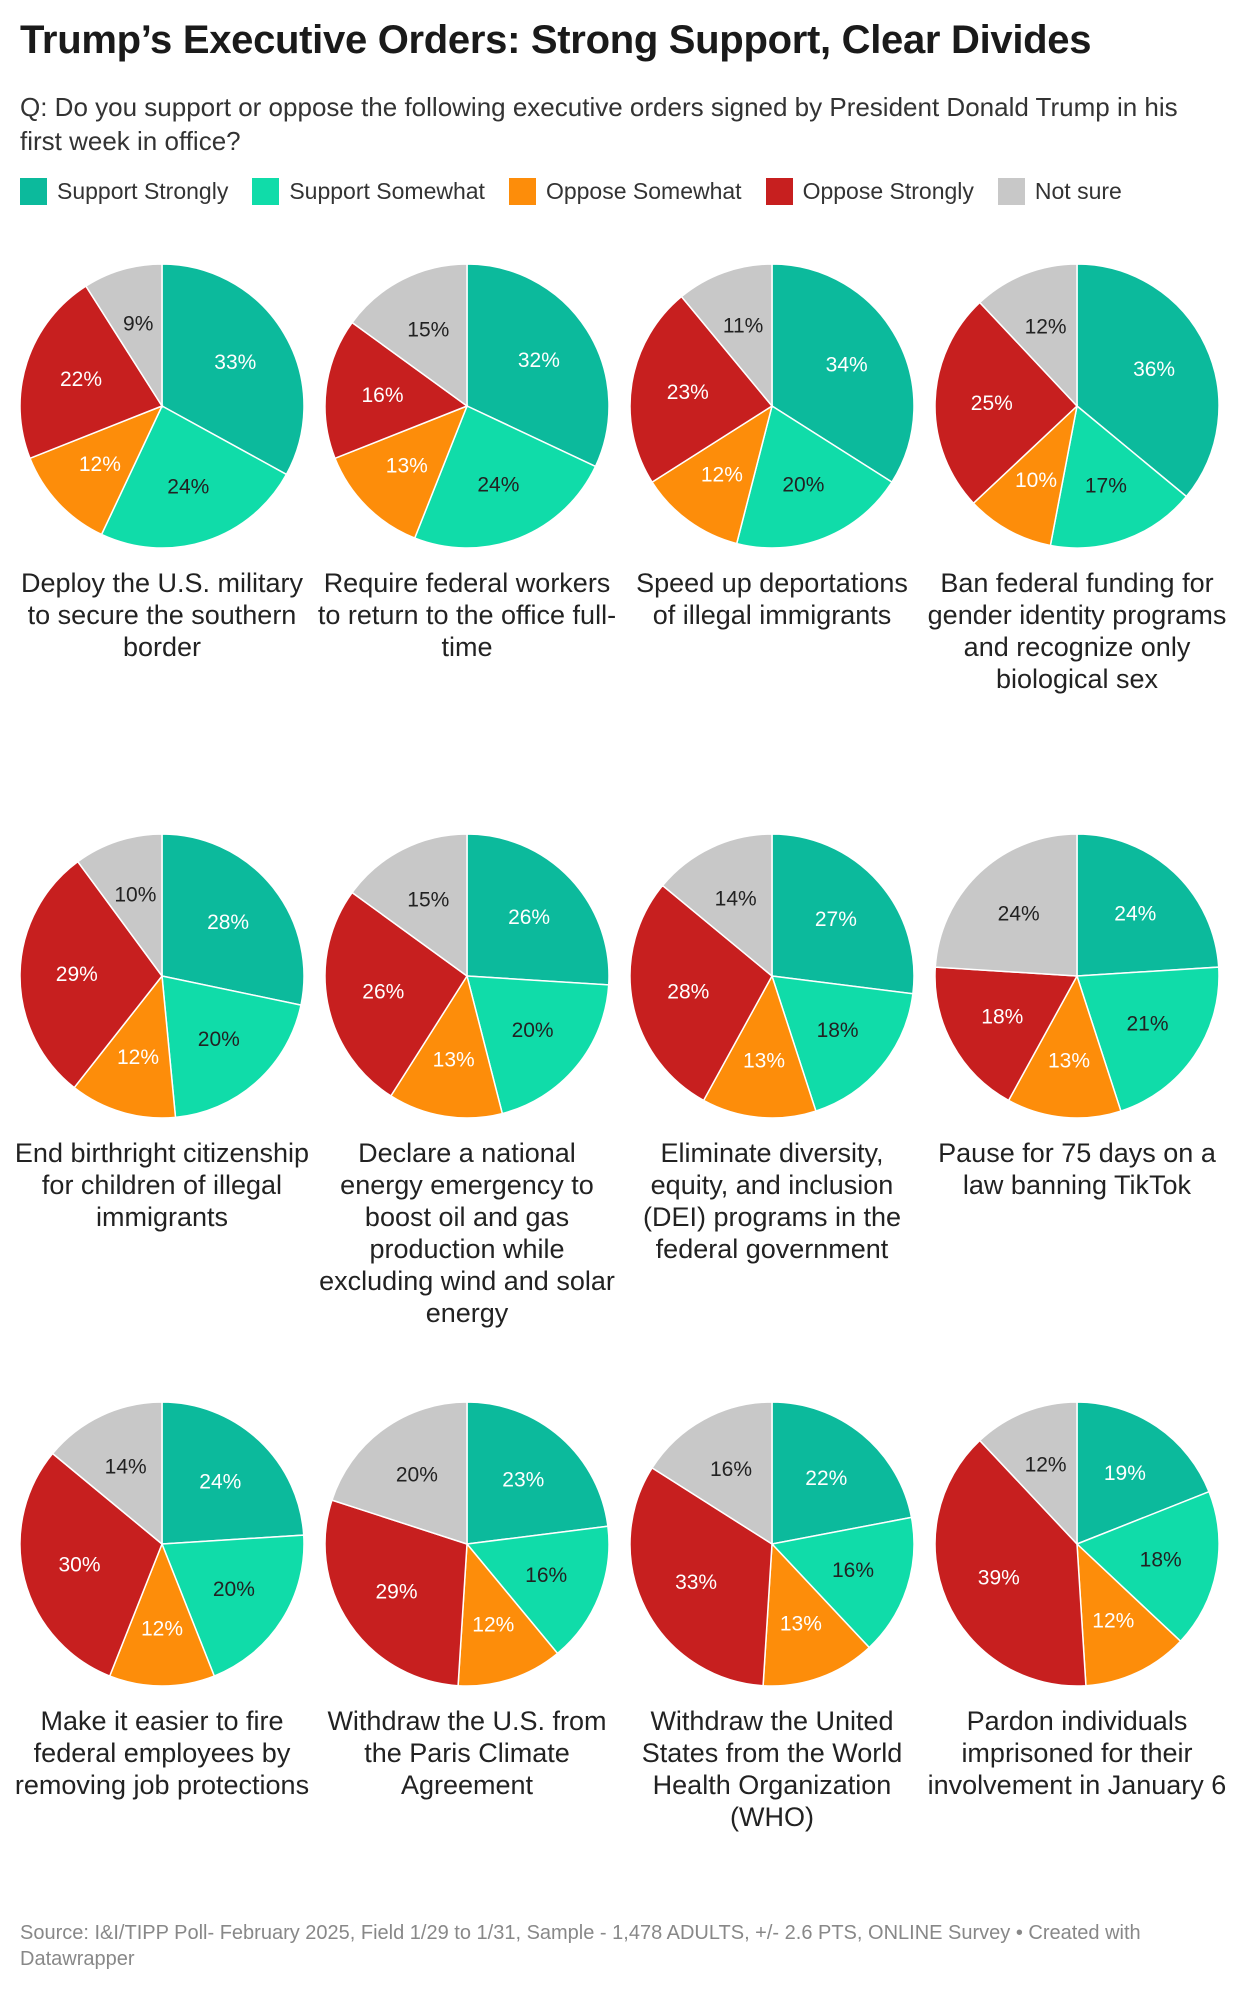  I want to click on pie-svg: 24% 21% 13% 18% 24%, so click(1077, 976).